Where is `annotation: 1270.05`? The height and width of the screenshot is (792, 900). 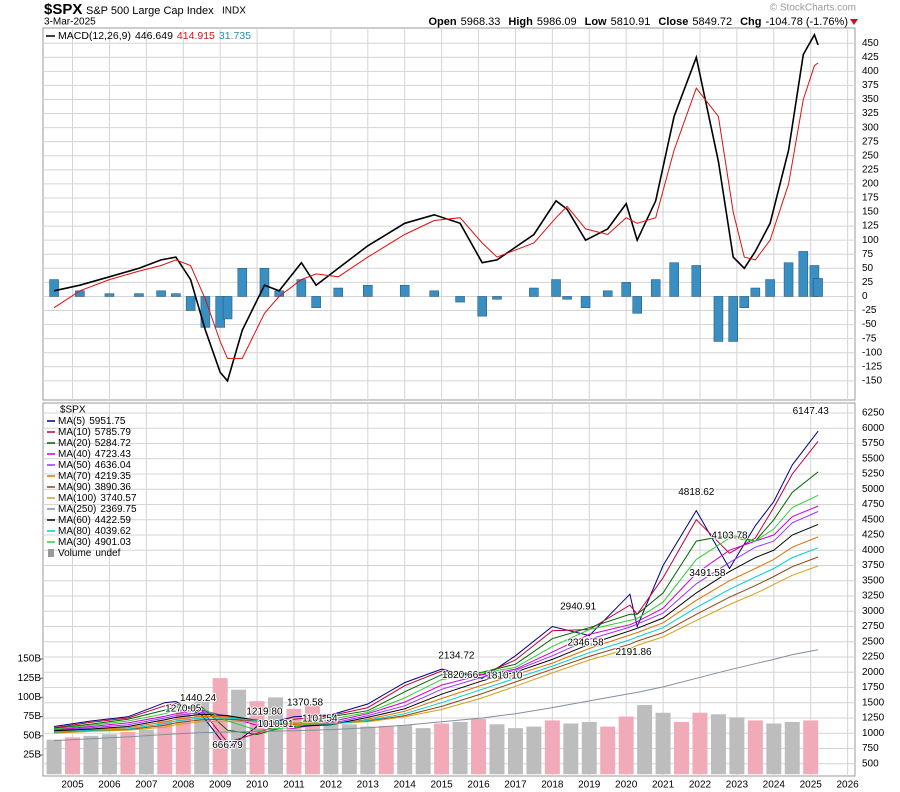
annotation: 1270.05 is located at coordinates (183, 708).